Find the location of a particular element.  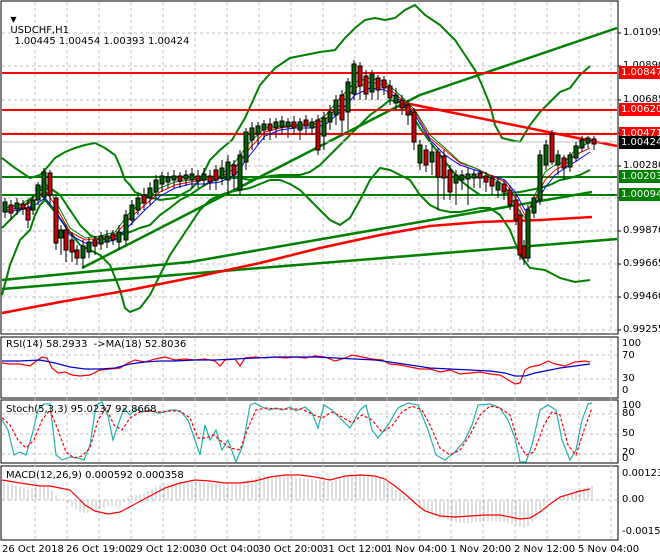

level-tag-support-1: 1.00203 is located at coordinates (639, 176).